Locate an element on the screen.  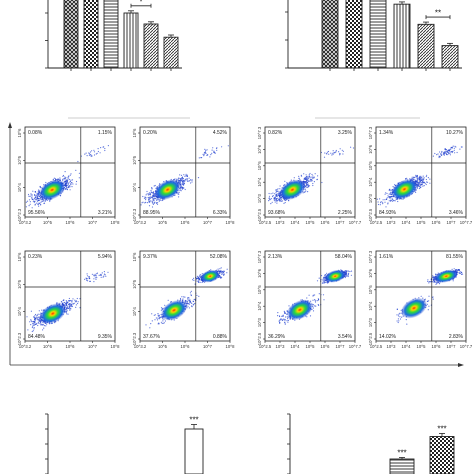
x-tick-label: 10^7 is located at coordinates (208, 346).